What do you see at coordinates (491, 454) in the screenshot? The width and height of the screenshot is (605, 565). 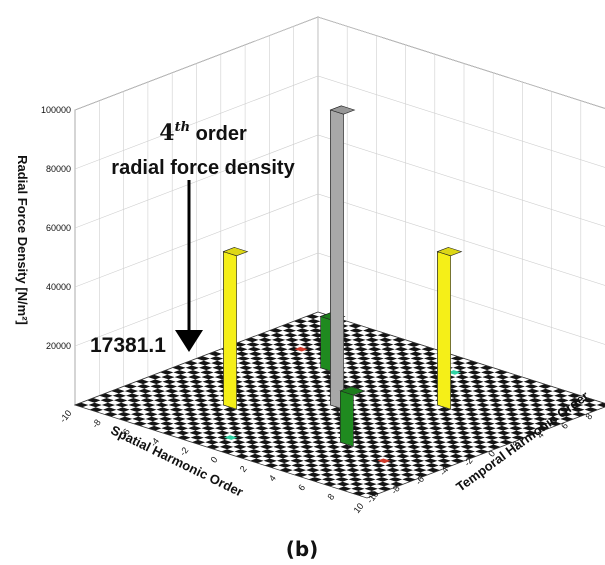 I see `y-tick-label: 0` at bounding box center [491, 454].